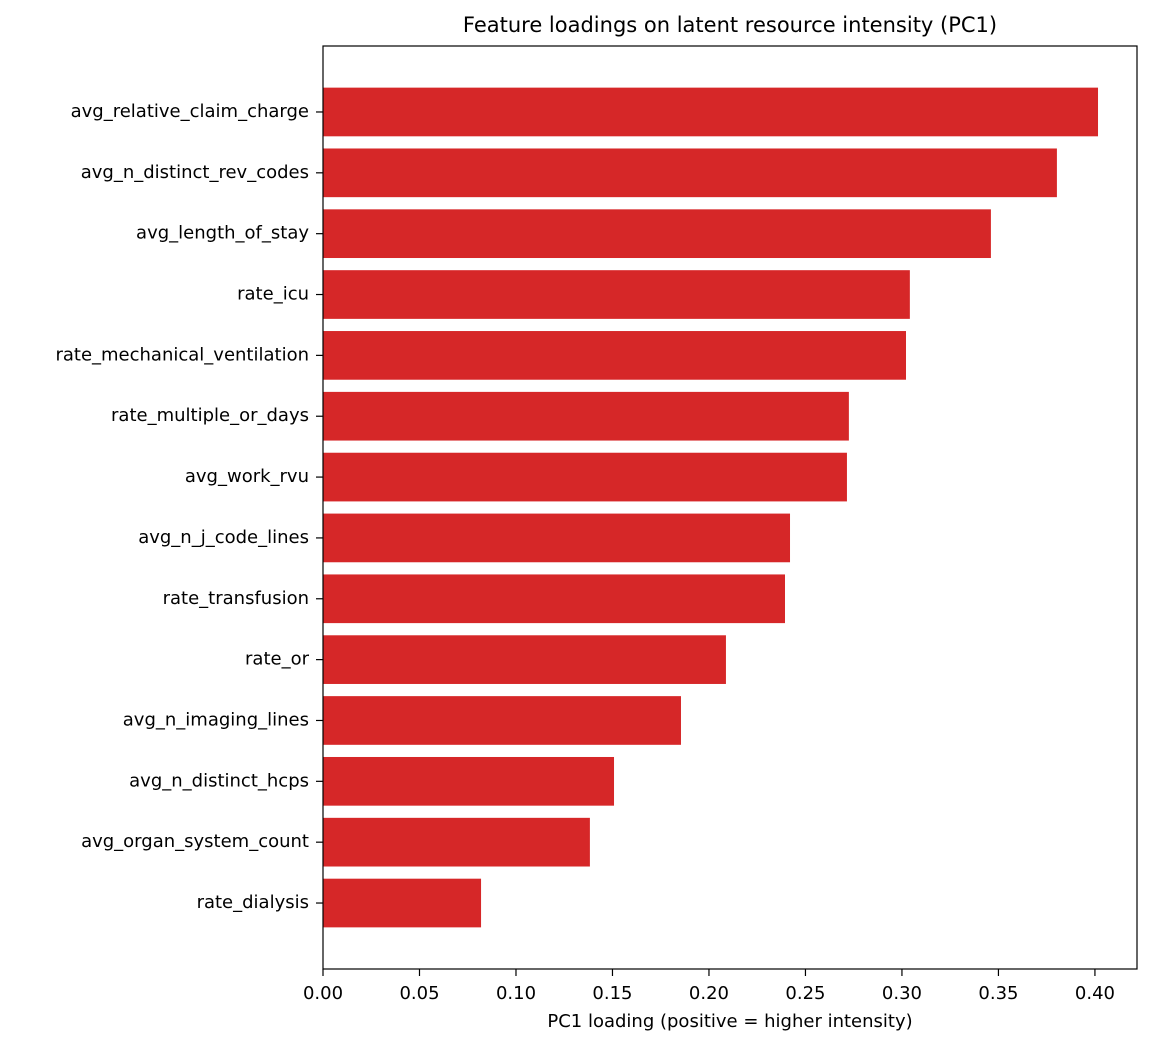 This screenshot has height=1052, width=1152. I want to click on y-tick-label: rate_transfusion, so click(236, 598).